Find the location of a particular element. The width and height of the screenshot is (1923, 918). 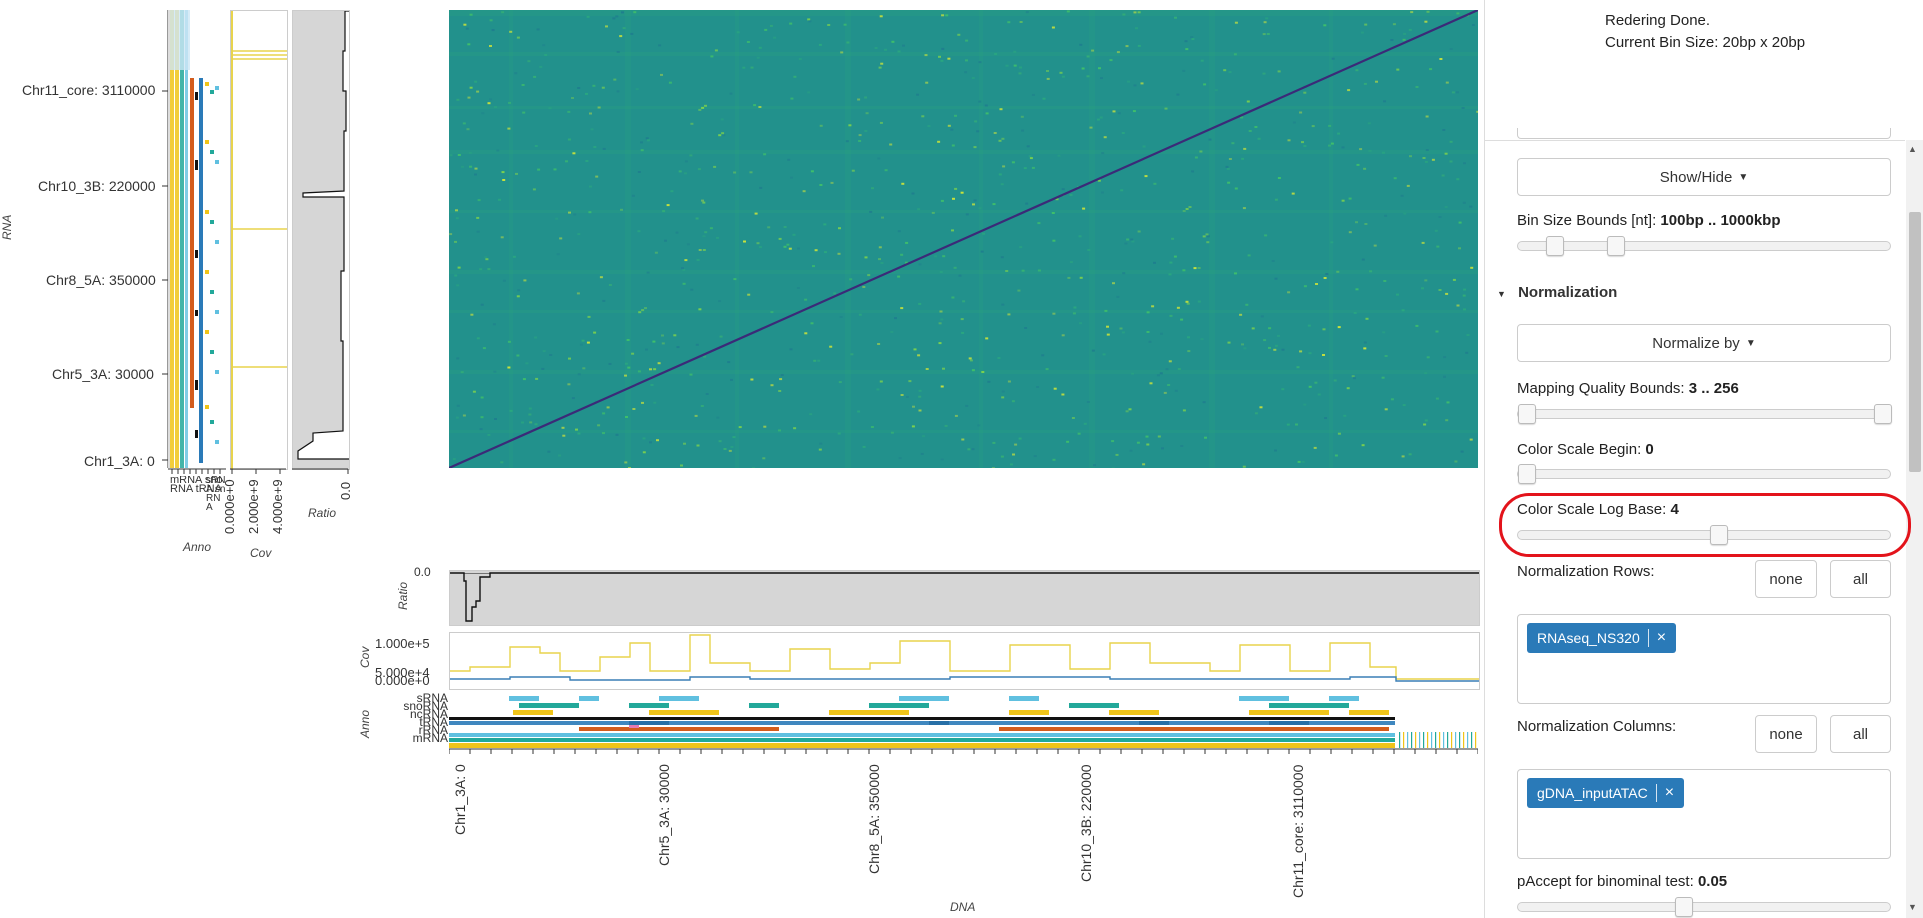

scroll-up-icon: ▲ is located at coordinates (1912, 149).